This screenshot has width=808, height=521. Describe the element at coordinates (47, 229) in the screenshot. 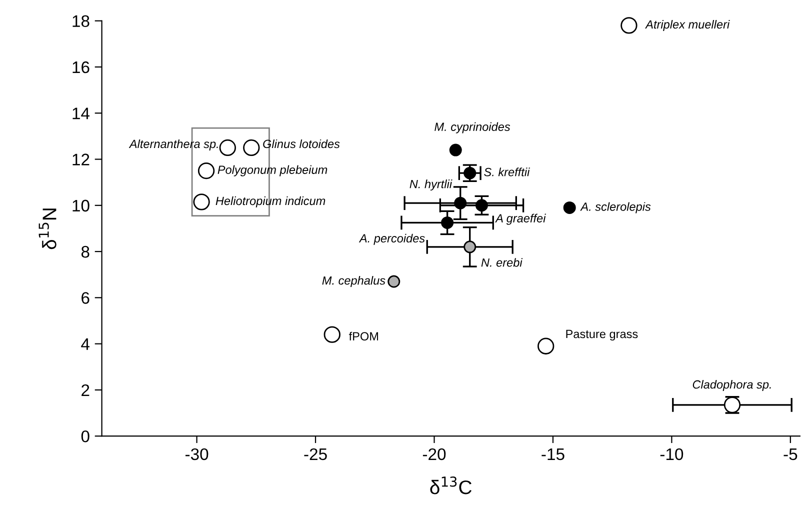

I see `y-axis-title: δ$^{15}$N` at that location.